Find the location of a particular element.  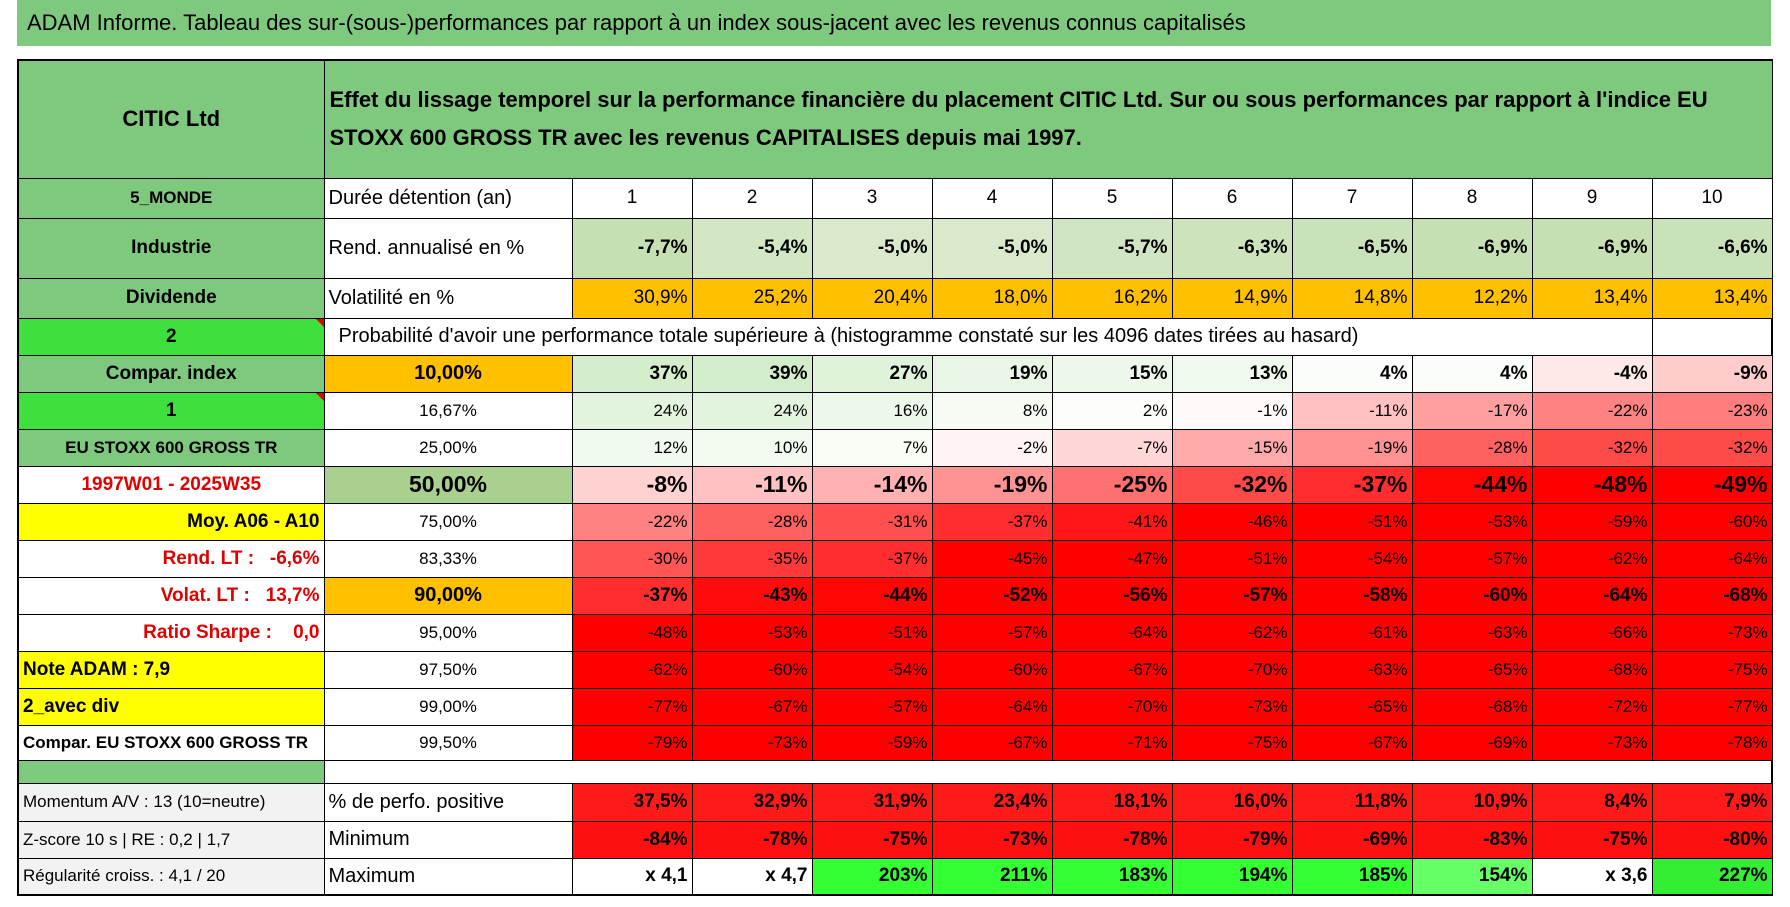

value-cell: 227% is located at coordinates (1712, 876).